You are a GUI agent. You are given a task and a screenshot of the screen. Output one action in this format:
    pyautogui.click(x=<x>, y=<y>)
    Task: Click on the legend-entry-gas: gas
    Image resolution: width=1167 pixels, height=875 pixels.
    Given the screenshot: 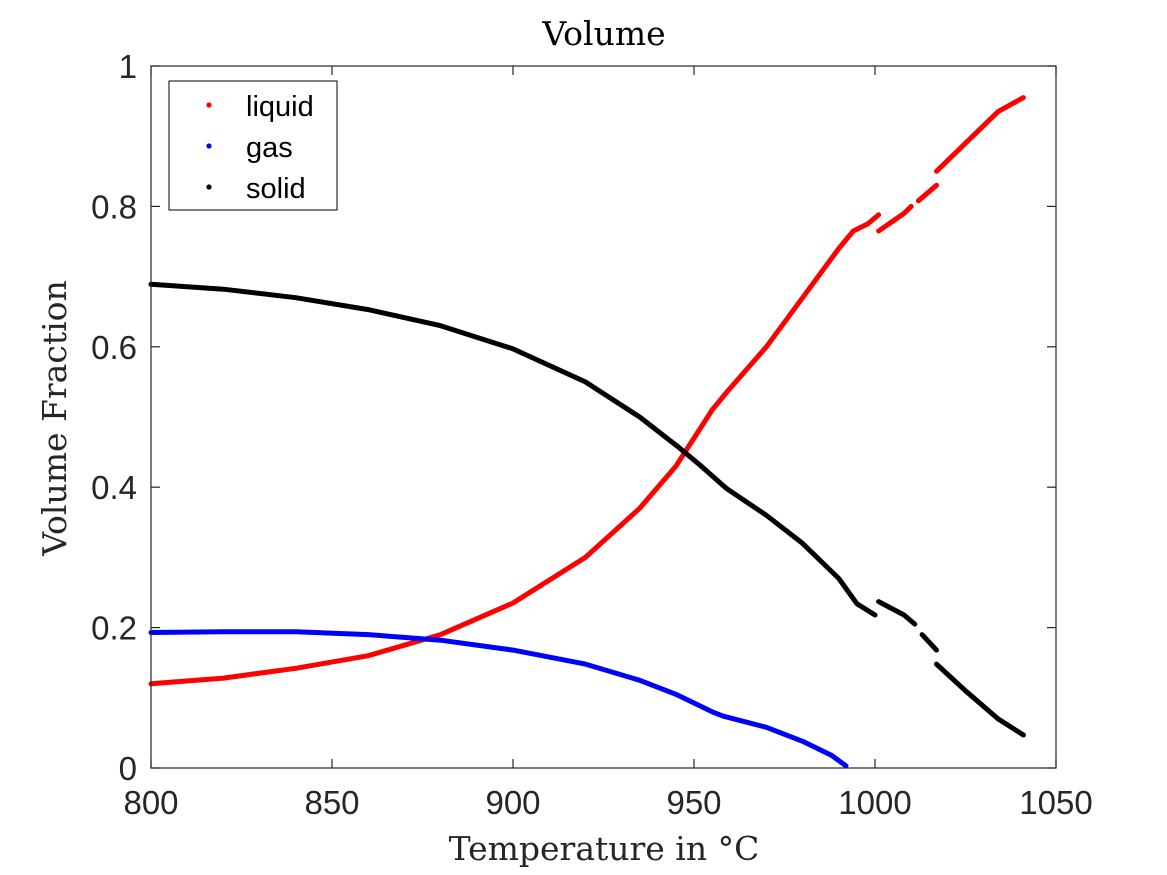 What is the action you would take?
    pyautogui.click(x=249, y=148)
    